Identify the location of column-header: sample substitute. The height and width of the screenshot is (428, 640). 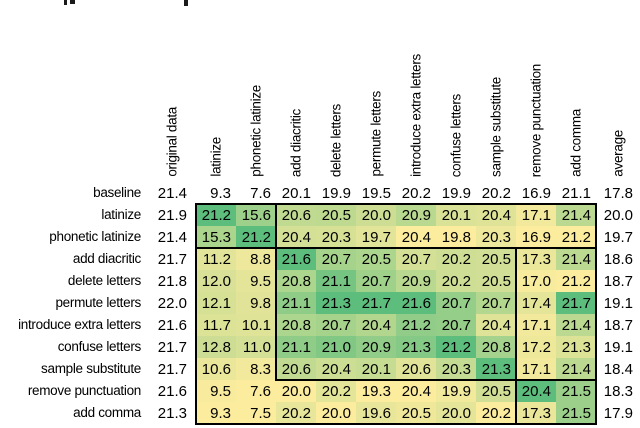
(496, 127).